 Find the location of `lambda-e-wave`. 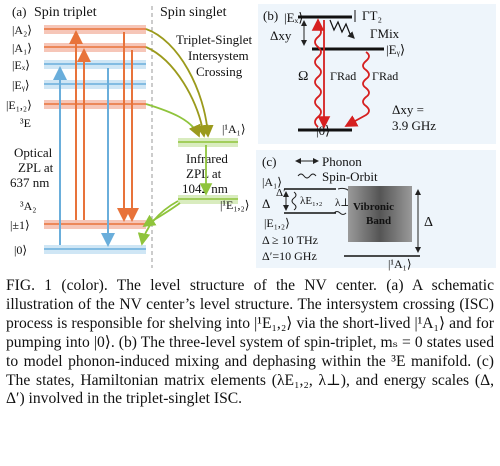

lambda-e-wave is located at coordinates (294, 201).